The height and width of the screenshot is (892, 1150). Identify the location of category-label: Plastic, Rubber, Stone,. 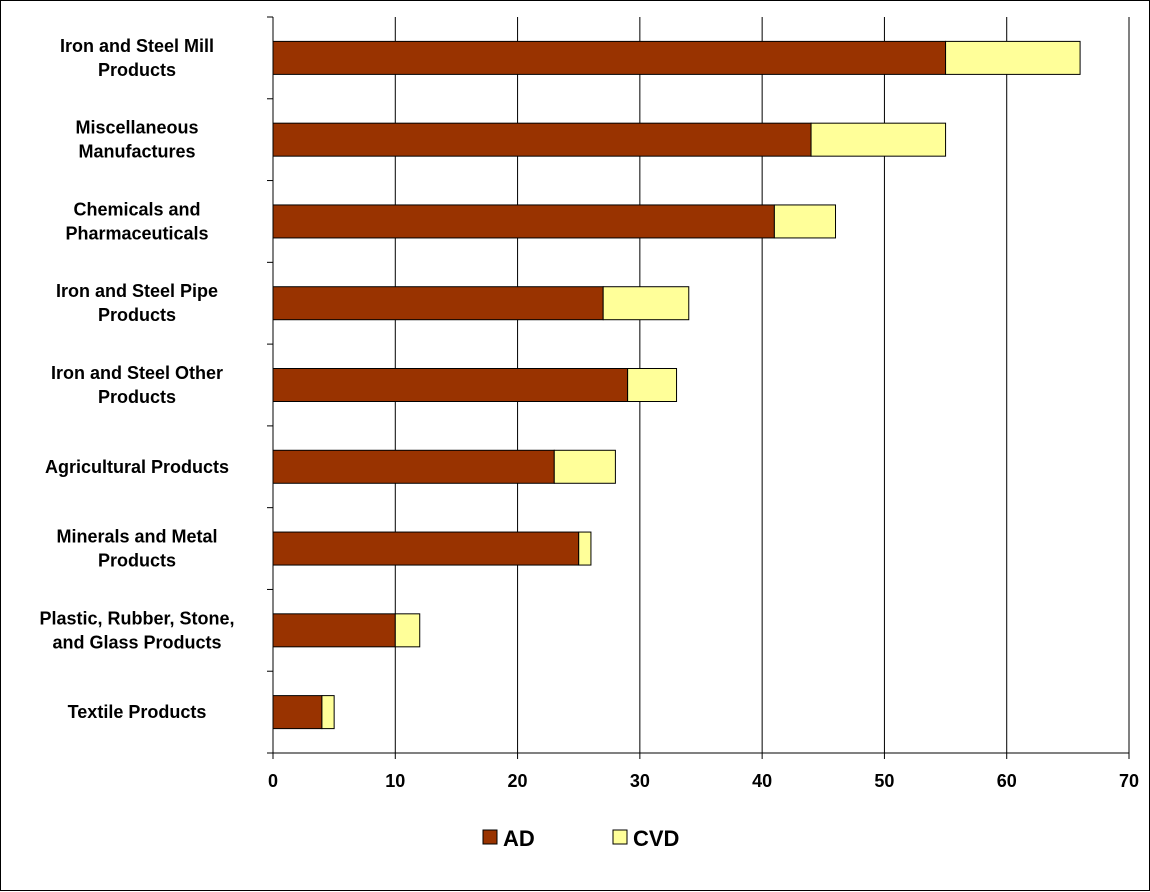
(136, 618).